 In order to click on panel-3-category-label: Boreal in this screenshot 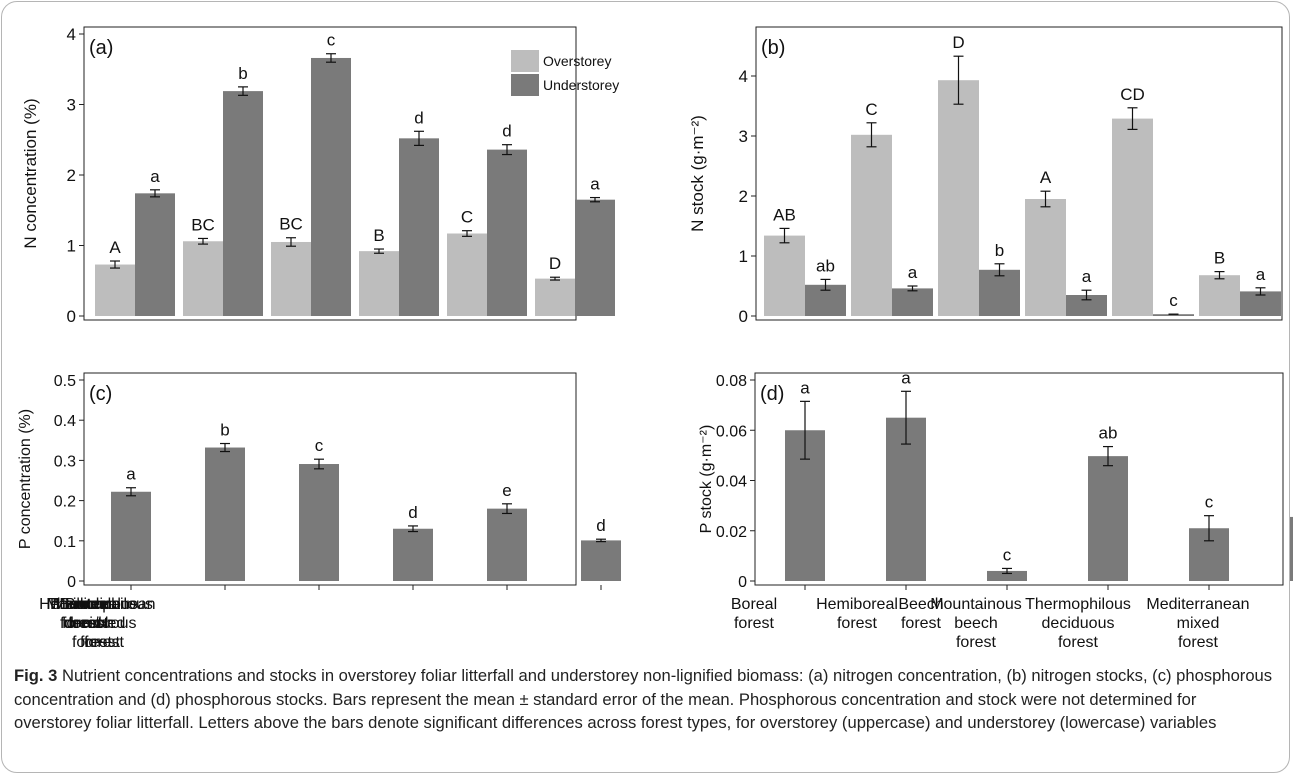, I will do `click(754, 604)`.